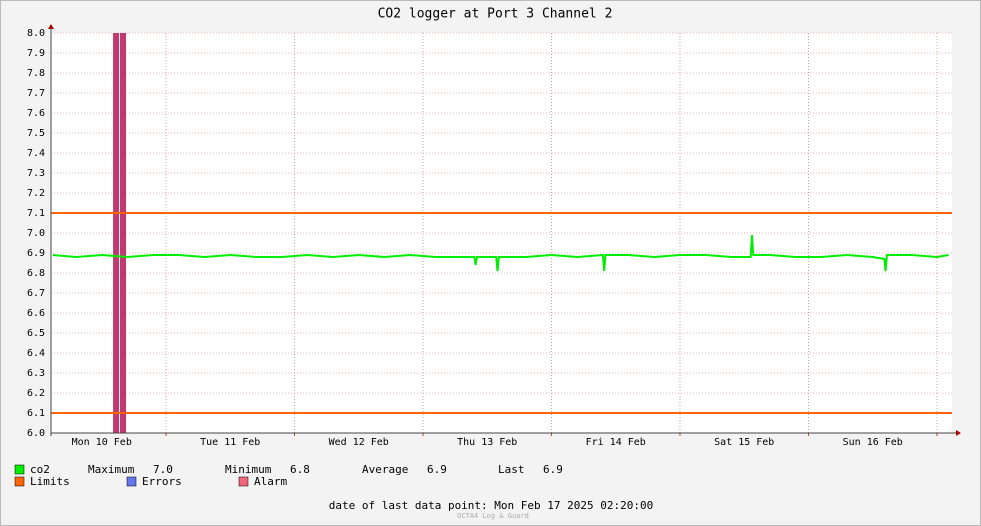 This screenshot has width=981, height=526. I want to click on y-tick-label: 7.1, so click(36, 213).